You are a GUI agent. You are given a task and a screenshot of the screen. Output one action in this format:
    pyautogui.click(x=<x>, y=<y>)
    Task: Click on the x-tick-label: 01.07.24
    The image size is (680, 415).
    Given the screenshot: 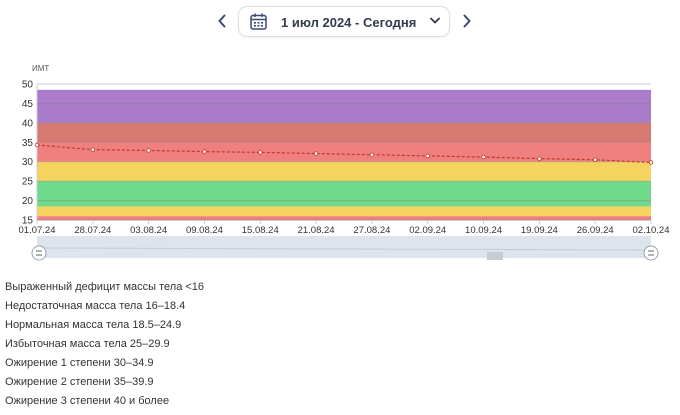 What is the action you would take?
    pyautogui.click(x=37, y=230)
    